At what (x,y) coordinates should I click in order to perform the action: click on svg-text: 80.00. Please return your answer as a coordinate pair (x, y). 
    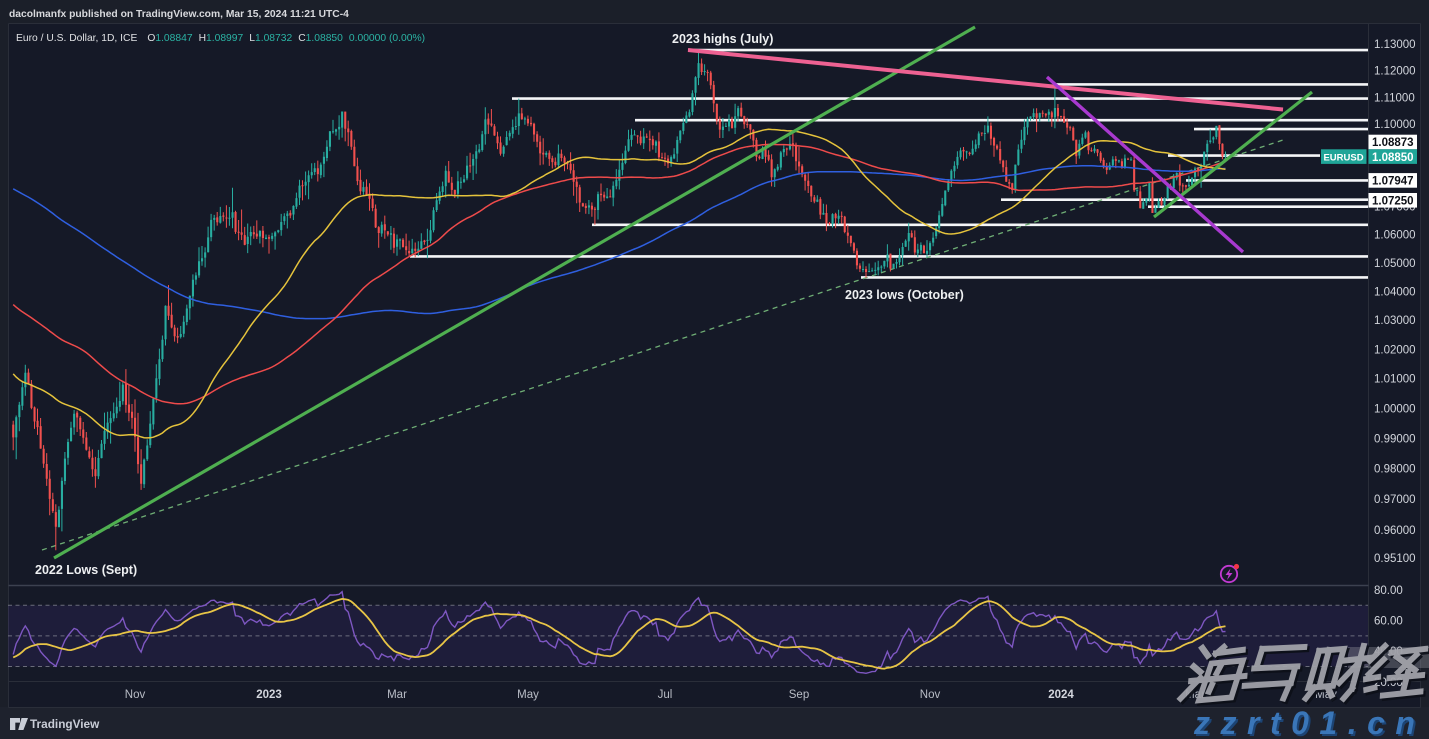
    Looking at the image, I should click on (1388, 591).